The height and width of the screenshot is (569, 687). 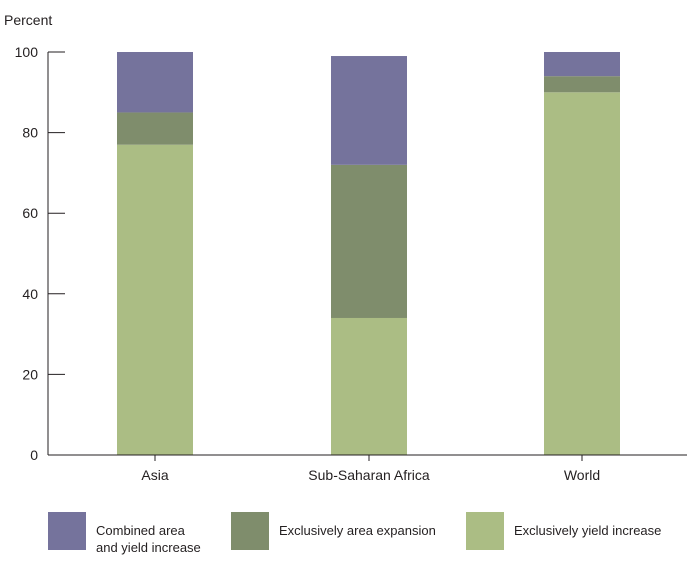 I want to click on y-tick-label: 80, so click(x=30, y=133).